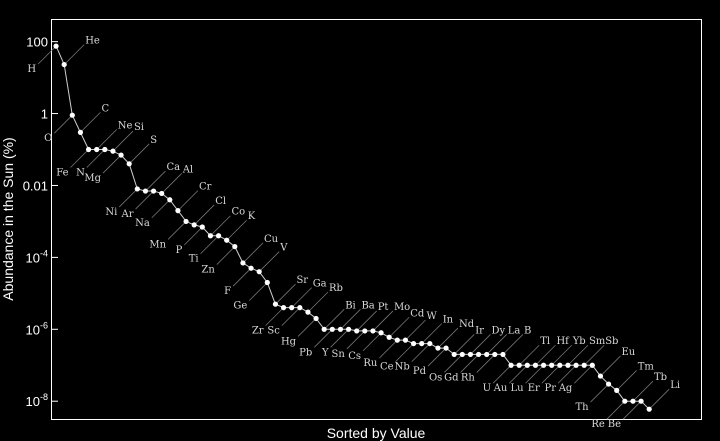  I want to click on point-label: Tb, so click(660, 377).